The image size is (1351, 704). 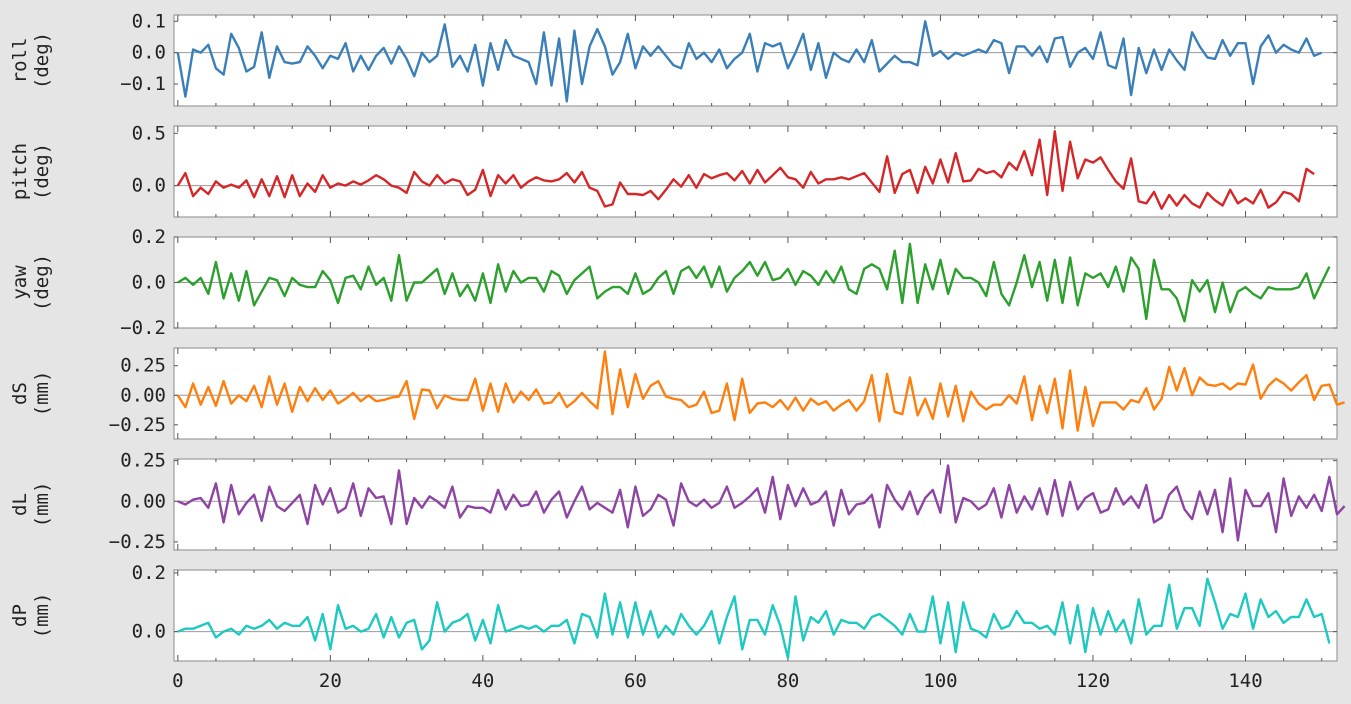 I want to click on y-axis-label: pitch(deg), so click(x=31, y=171).